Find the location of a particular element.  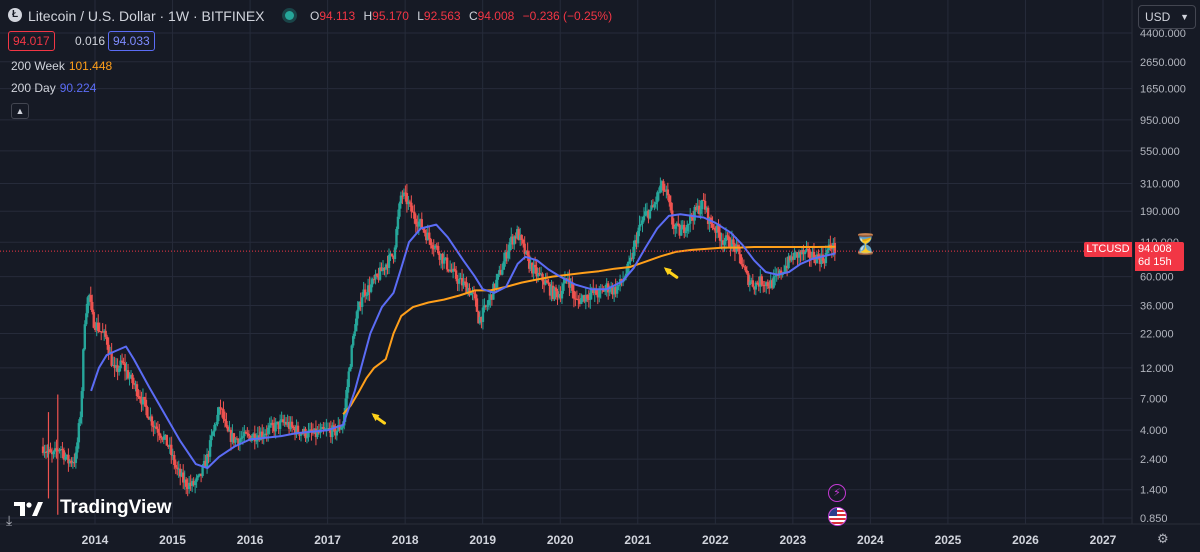

x-tick-label: 2022 is located at coordinates (715, 540).